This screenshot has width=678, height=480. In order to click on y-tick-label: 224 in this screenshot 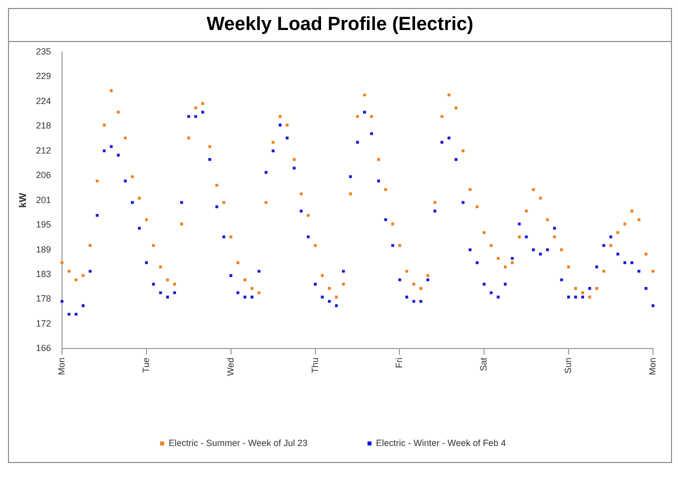, I will do `click(44, 101)`.